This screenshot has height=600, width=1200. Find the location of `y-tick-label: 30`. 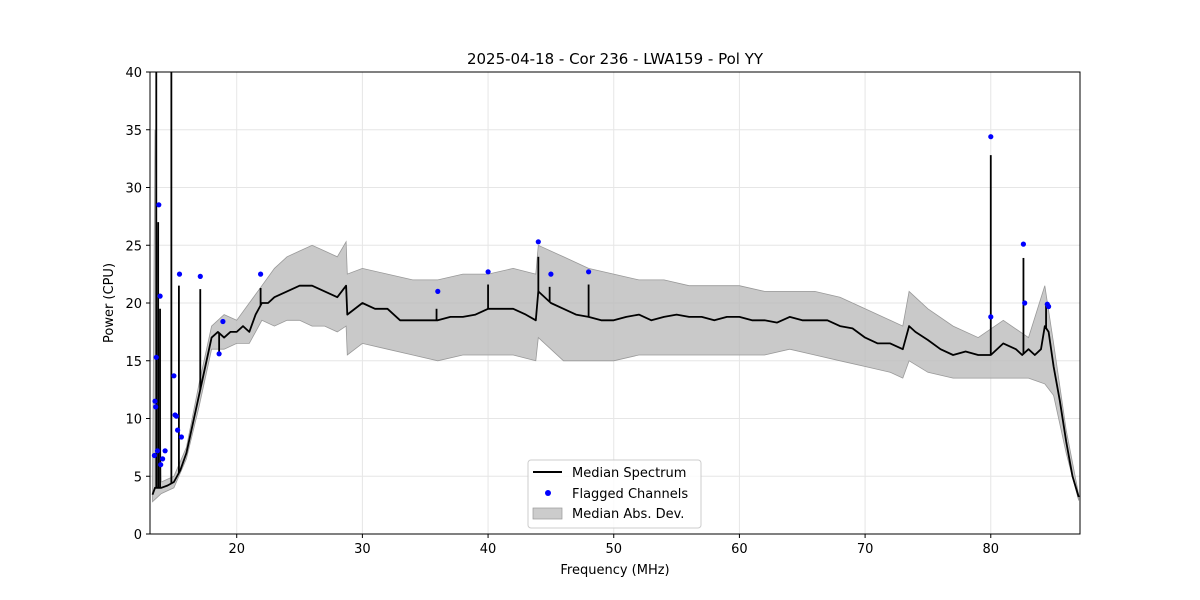

y-tick-label: 30 is located at coordinates (133, 189).